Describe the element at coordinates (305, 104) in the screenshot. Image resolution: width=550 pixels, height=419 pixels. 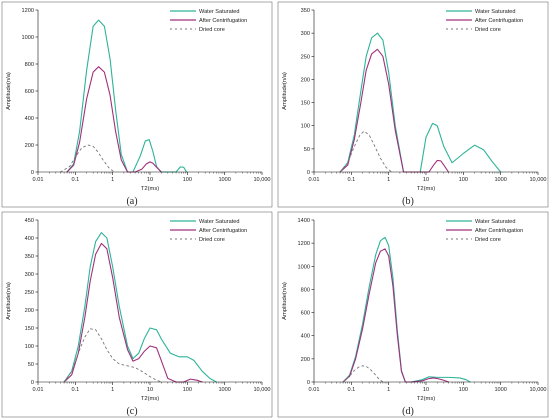
I see `y-tick-label: 150` at that location.